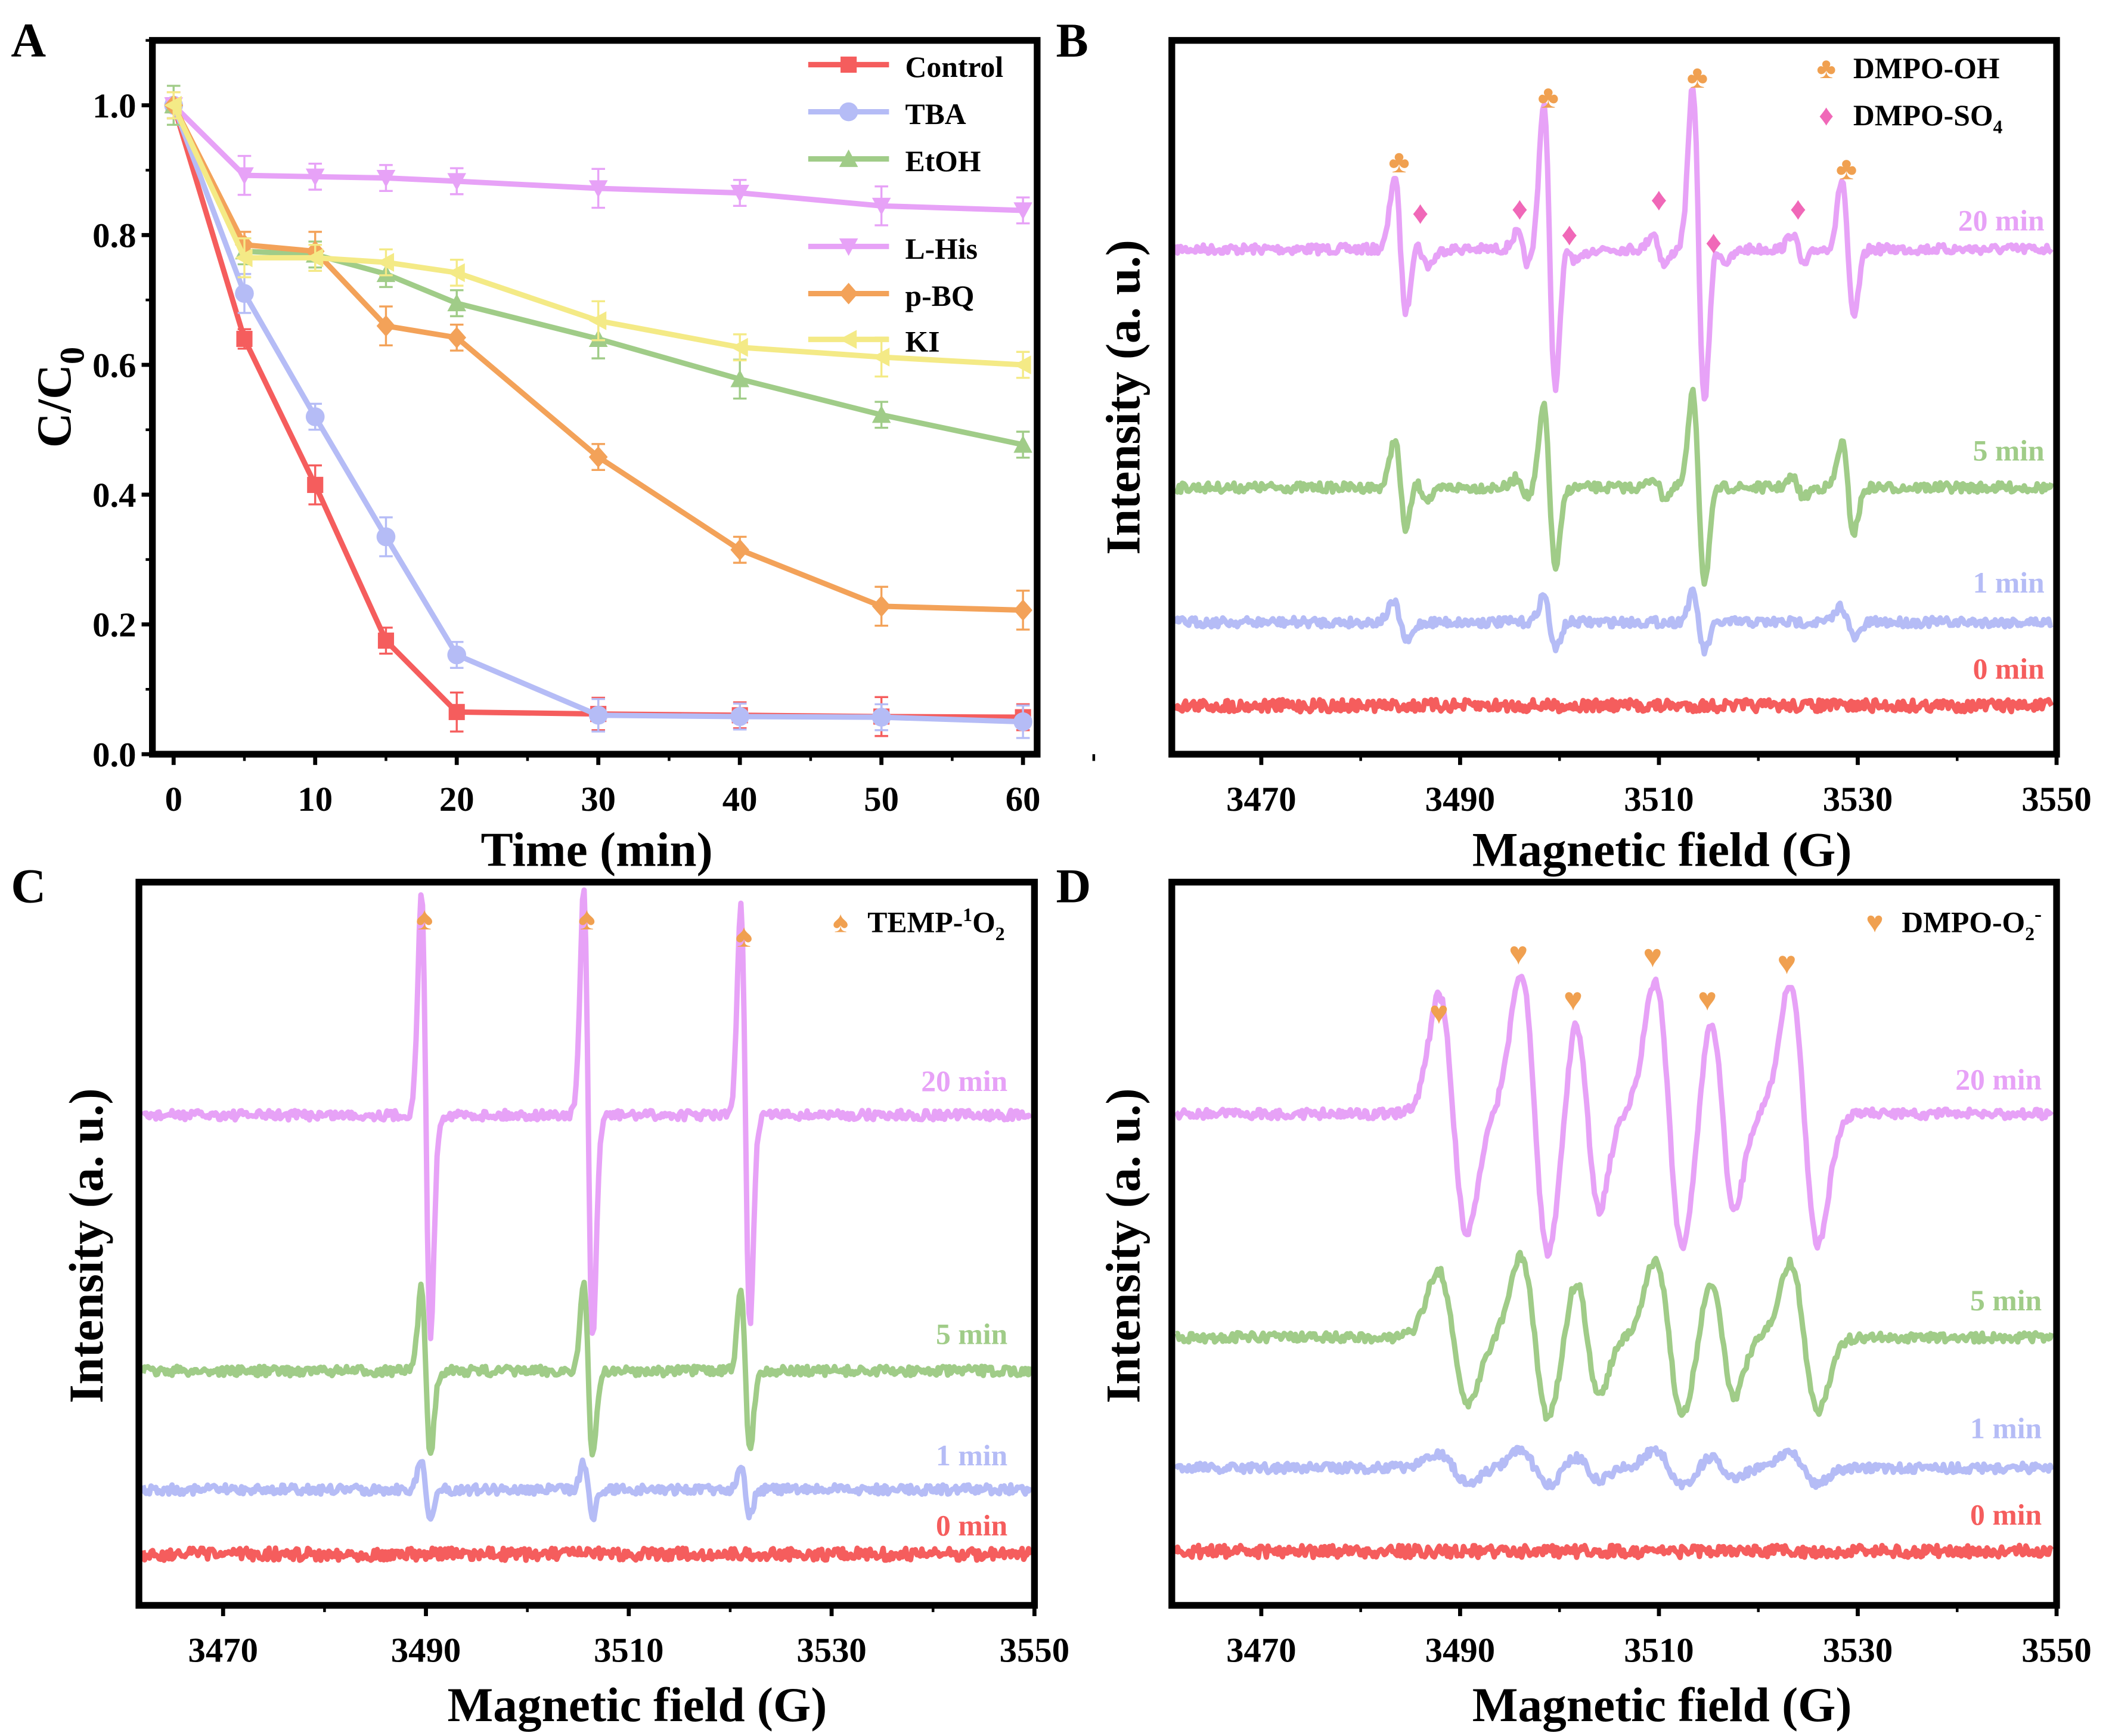 This screenshot has height=1736, width=2112. I want to click on y-tick-label: 0.0, so click(114, 755).